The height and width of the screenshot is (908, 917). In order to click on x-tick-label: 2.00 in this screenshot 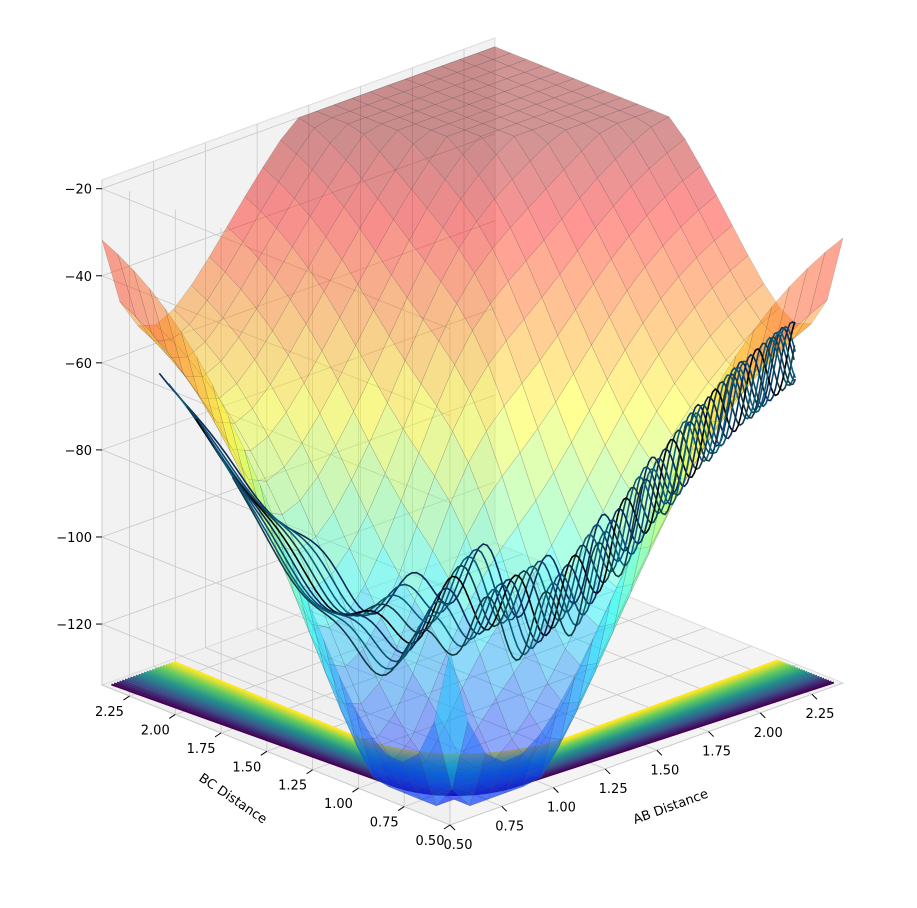, I will do `click(768, 733)`.